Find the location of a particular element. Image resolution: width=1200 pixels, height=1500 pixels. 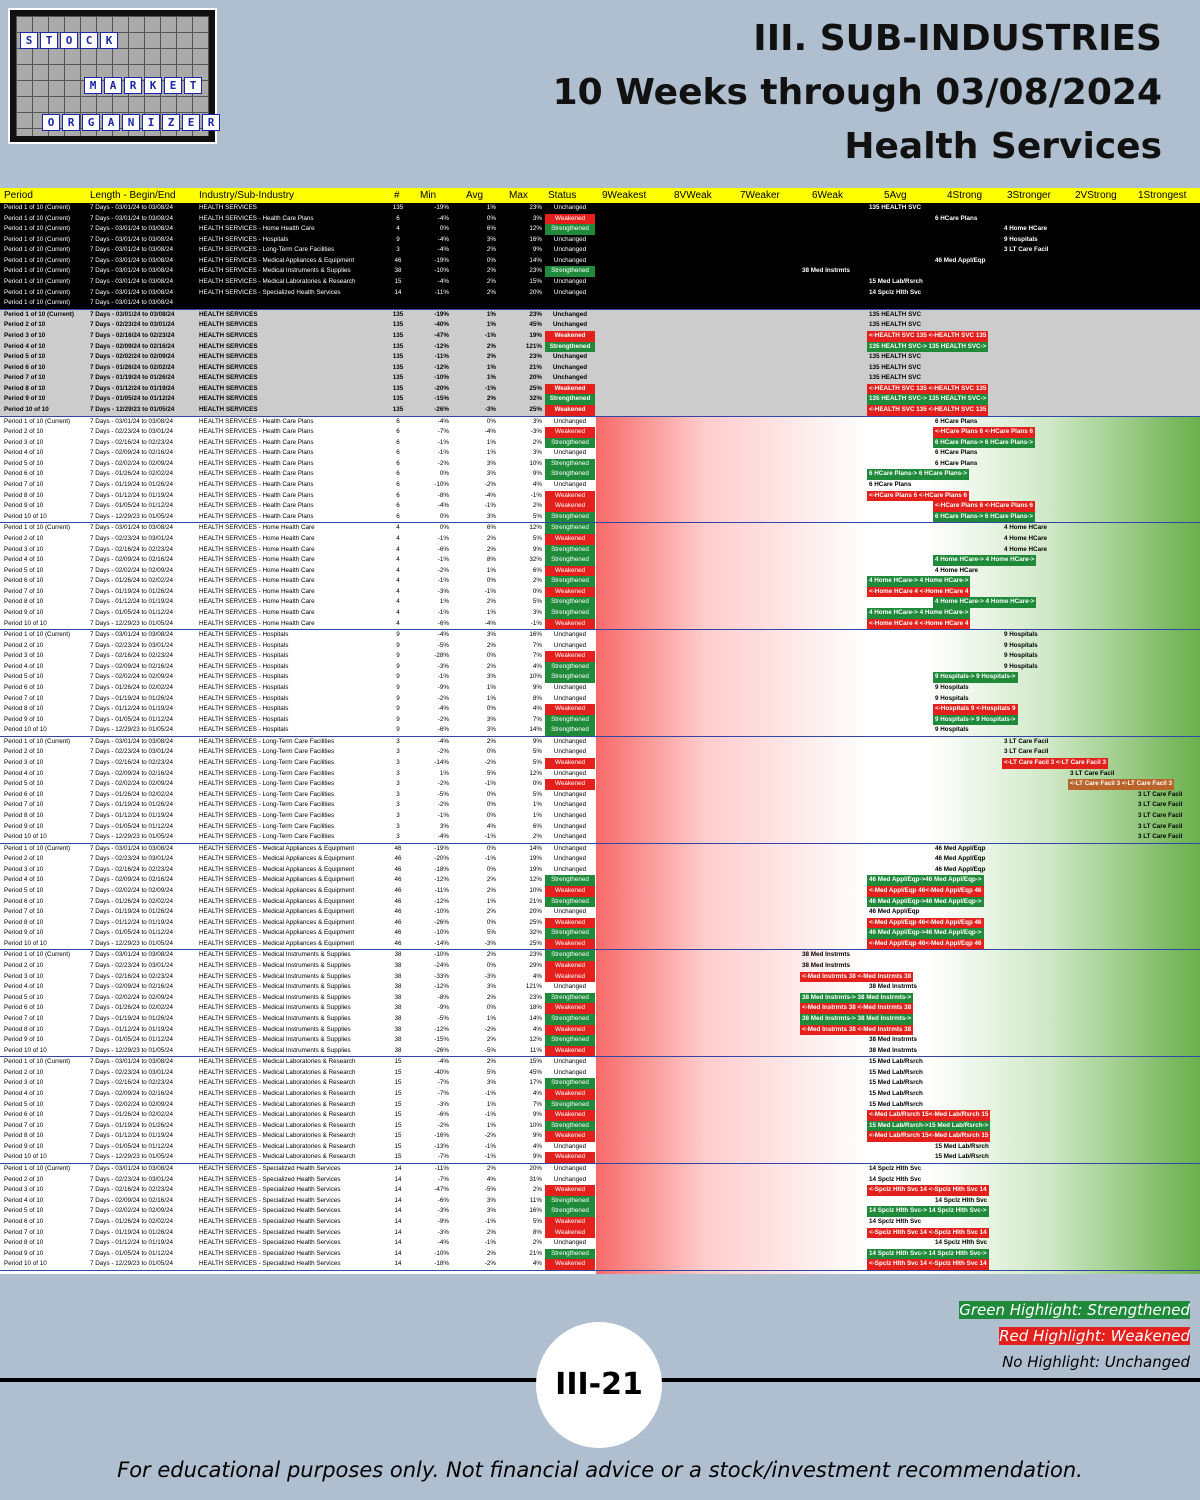

industry-cell: HEALTH SERVICES - Home Health Care is located at coordinates (257, 602).